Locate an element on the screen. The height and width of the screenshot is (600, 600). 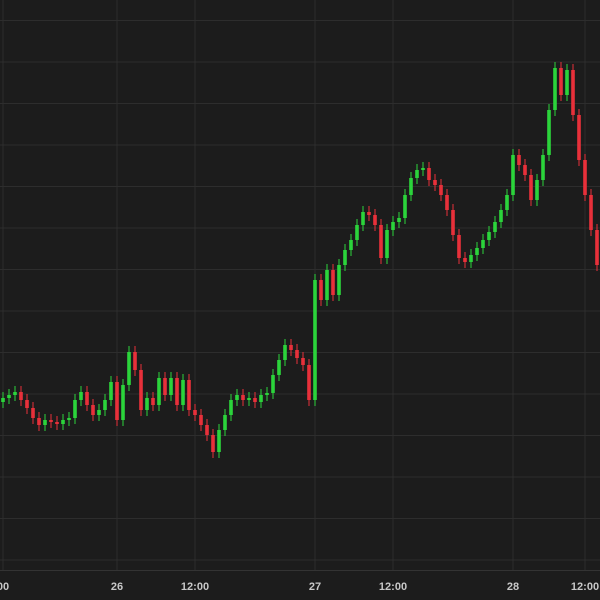
x-tick-label: 28 is located at coordinates (513, 587).